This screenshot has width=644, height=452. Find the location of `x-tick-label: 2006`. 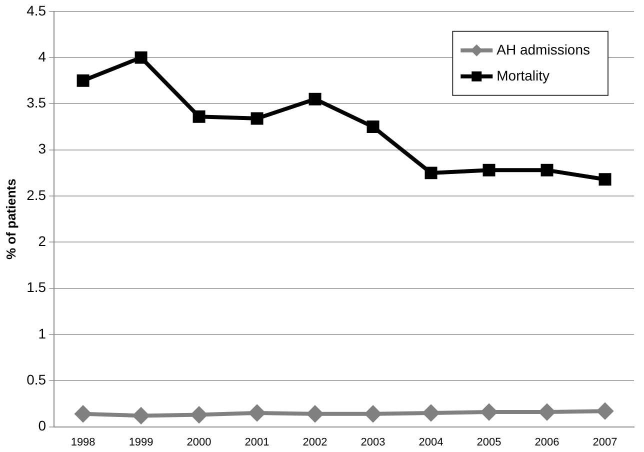

x-tick-label: 2006 is located at coordinates (547, 442).